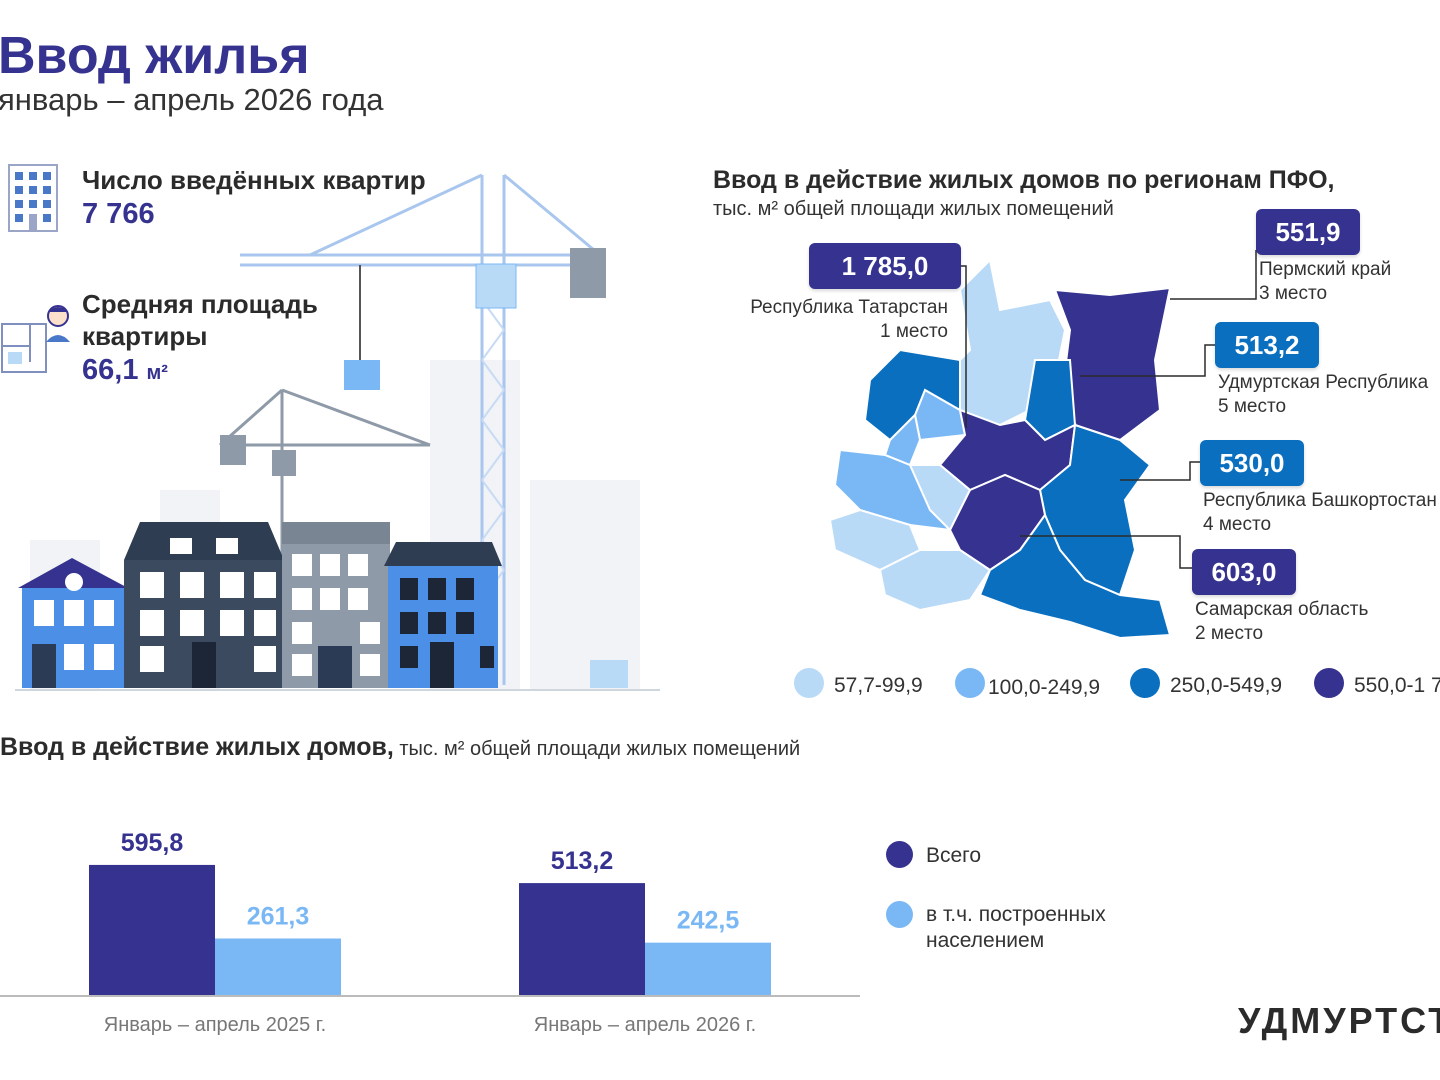 The width and height of the screenshot is (1440, 1080). What do you see at coordinates (899, 854) in the screenshot?
I see `bar-legend-dot-total` at bounding box center [899, 854].